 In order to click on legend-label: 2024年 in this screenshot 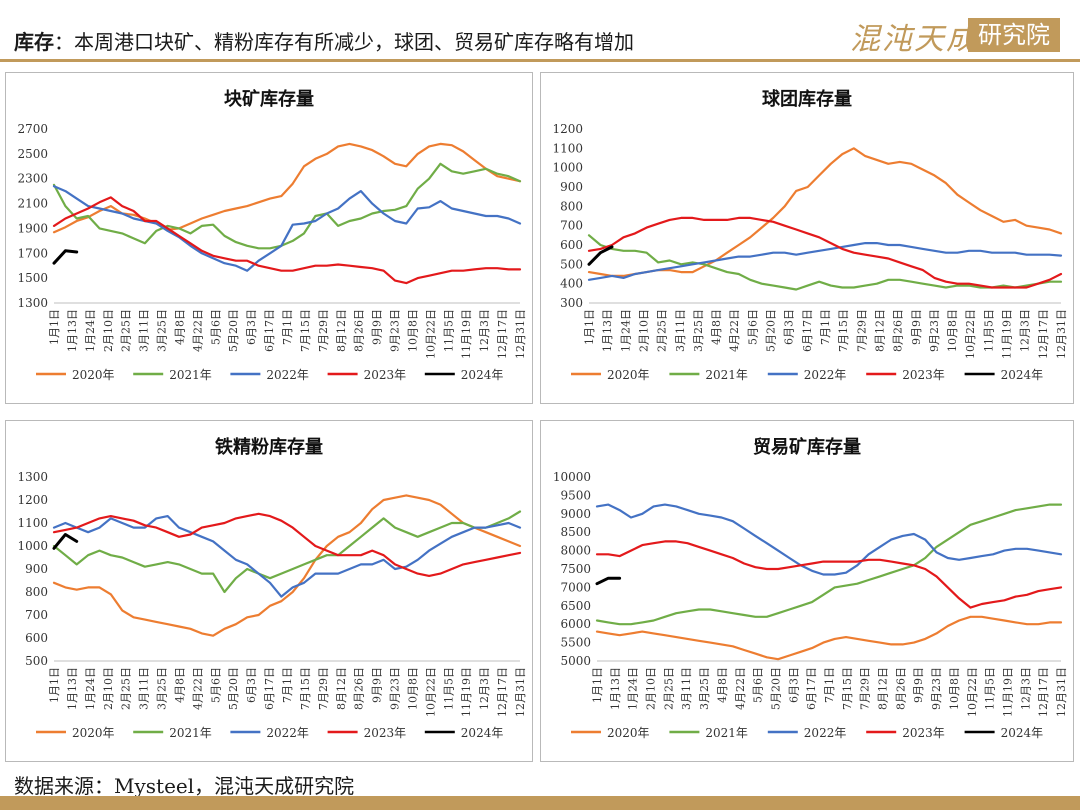, I will do `click(1022, 375)`.